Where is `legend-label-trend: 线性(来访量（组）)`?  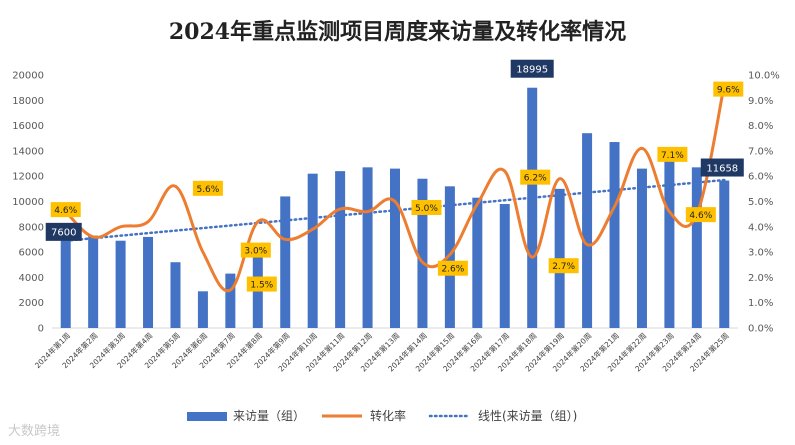 legend-label-trend: 线性(来访量（组）) is located at coordinates (527, 416).